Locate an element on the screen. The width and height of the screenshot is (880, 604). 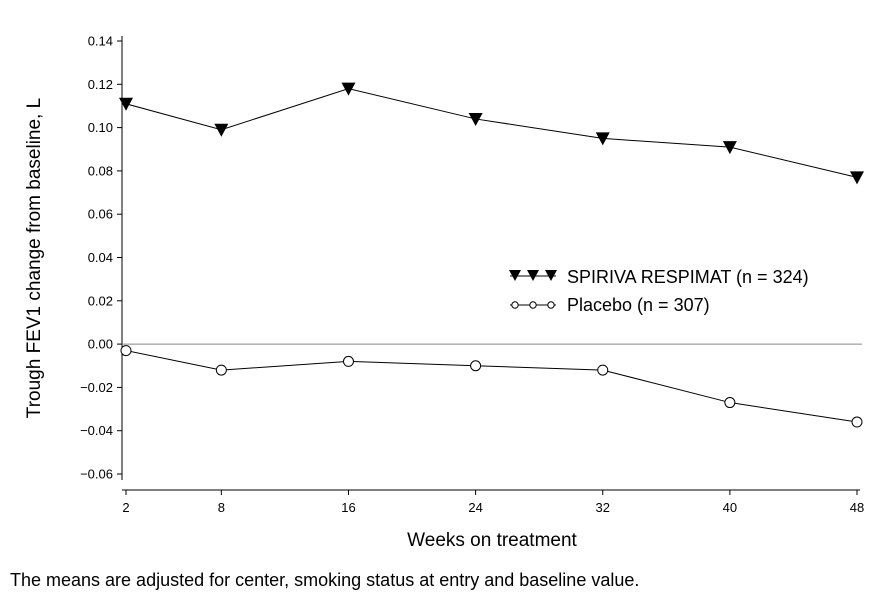
x-tick-label: 2 is located at coordinates (125, 507).